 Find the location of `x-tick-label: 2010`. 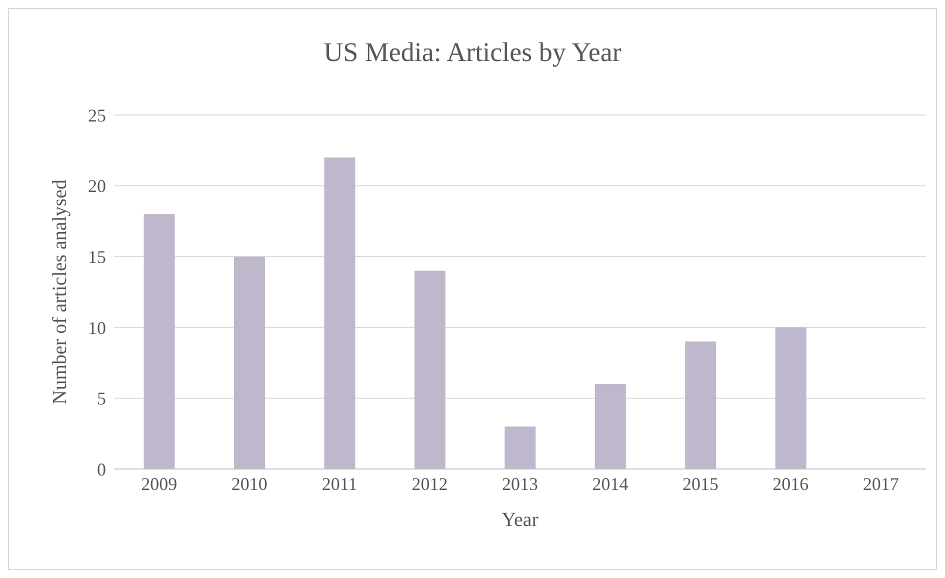

x-tick-label: 2010 is located at coordinates (249, 484).